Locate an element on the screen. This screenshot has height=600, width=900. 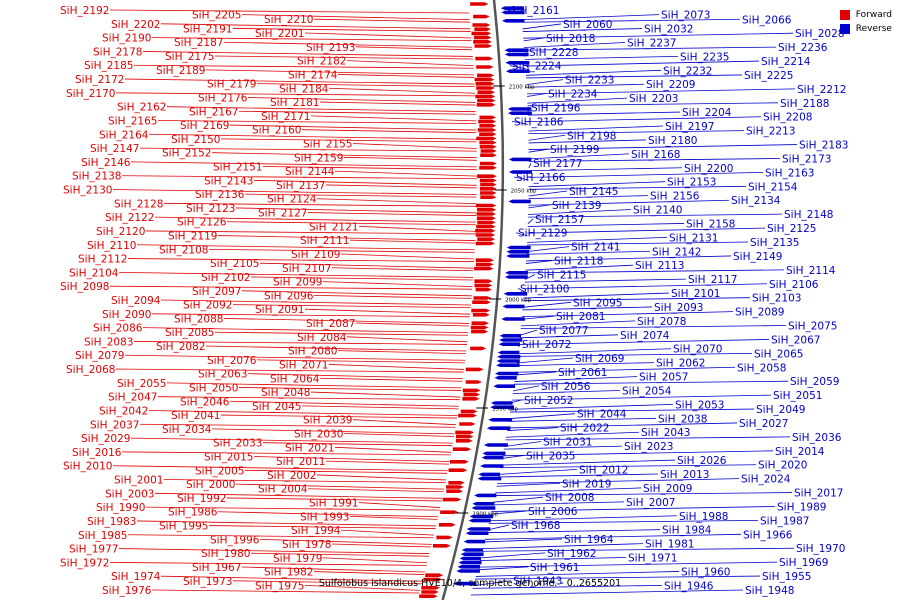
scale-label: 2050 kbp is located at coordinates (524, 192).